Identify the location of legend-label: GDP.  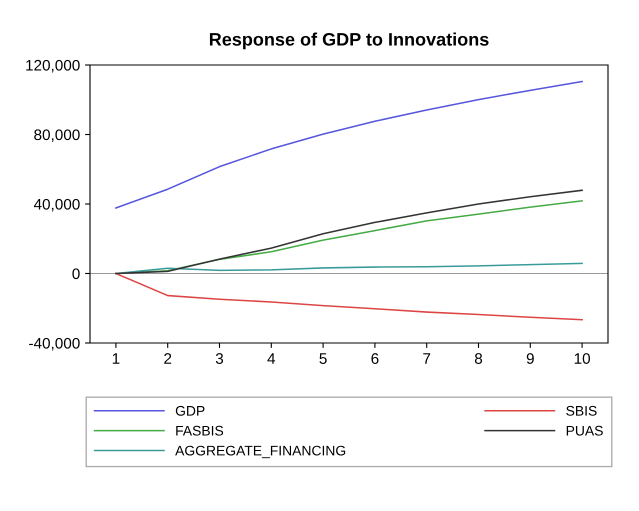
(190, 411).